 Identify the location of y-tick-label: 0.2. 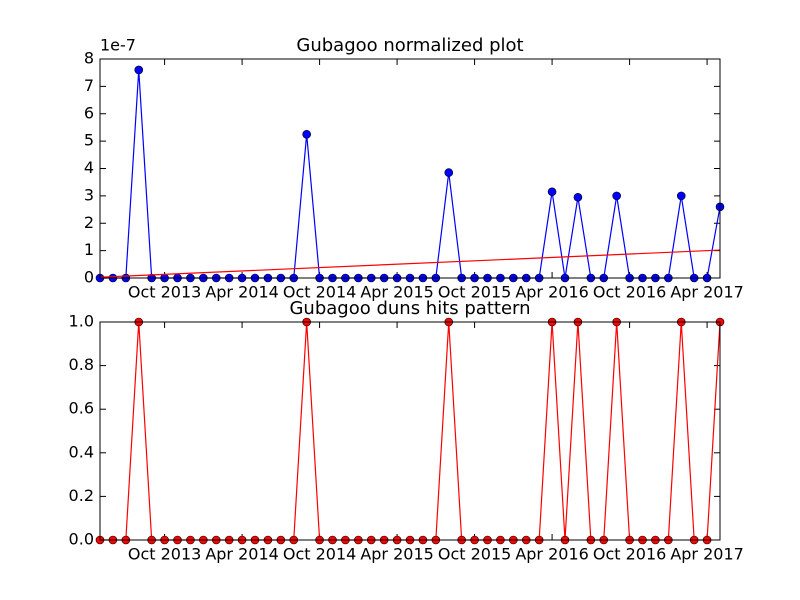
(81, 495).